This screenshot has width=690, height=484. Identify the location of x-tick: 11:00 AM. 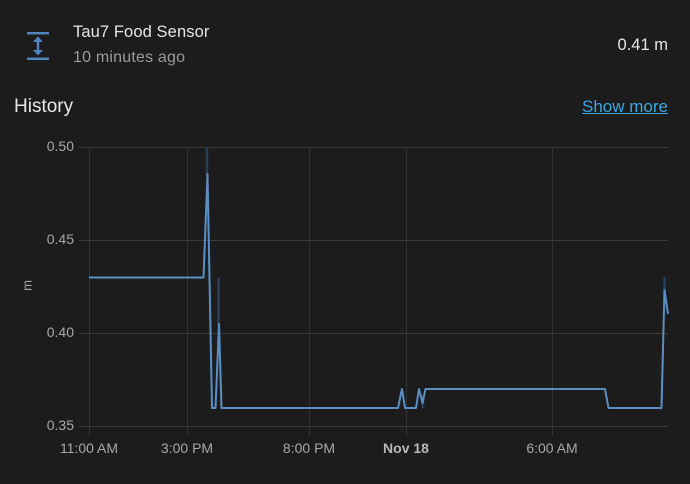
(89, 448).